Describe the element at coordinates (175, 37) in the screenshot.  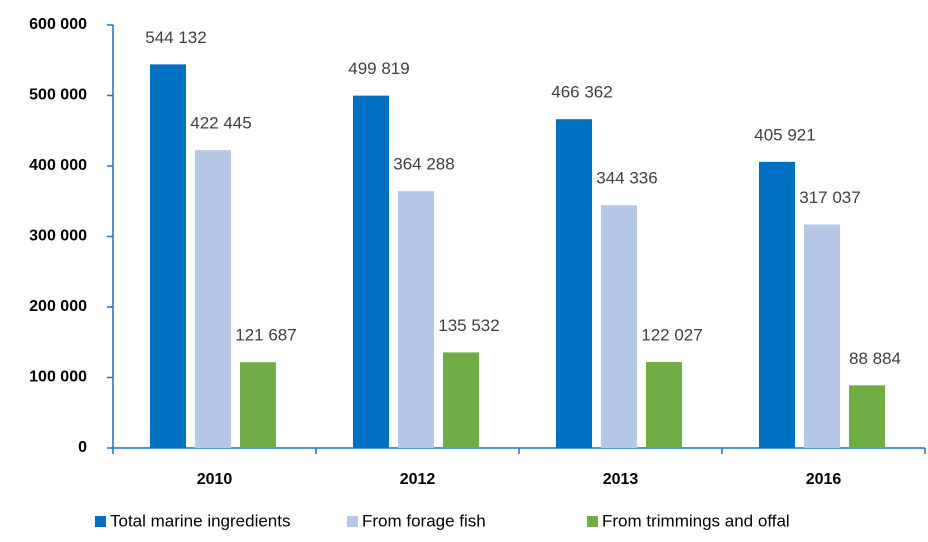
I see `value-label: 544 132` at that location.